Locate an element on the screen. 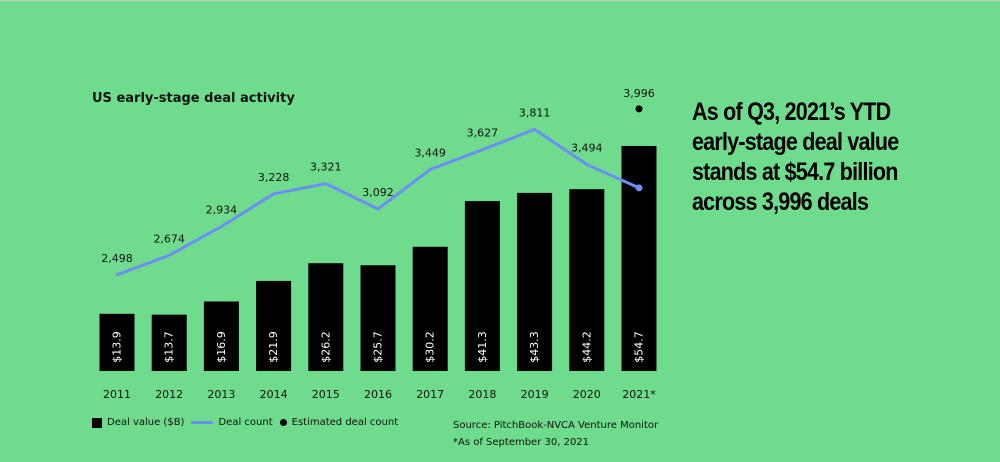  bar-value-label: $13.9 is located at coordinates (117, 347).